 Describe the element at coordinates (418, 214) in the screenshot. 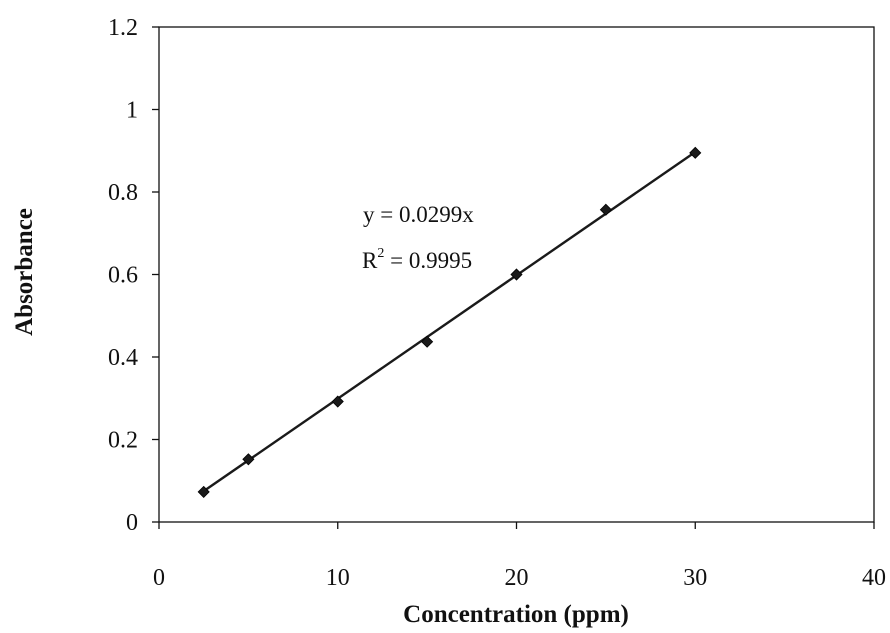

I see `equation-annotation: y = 0.0299x` at that location.